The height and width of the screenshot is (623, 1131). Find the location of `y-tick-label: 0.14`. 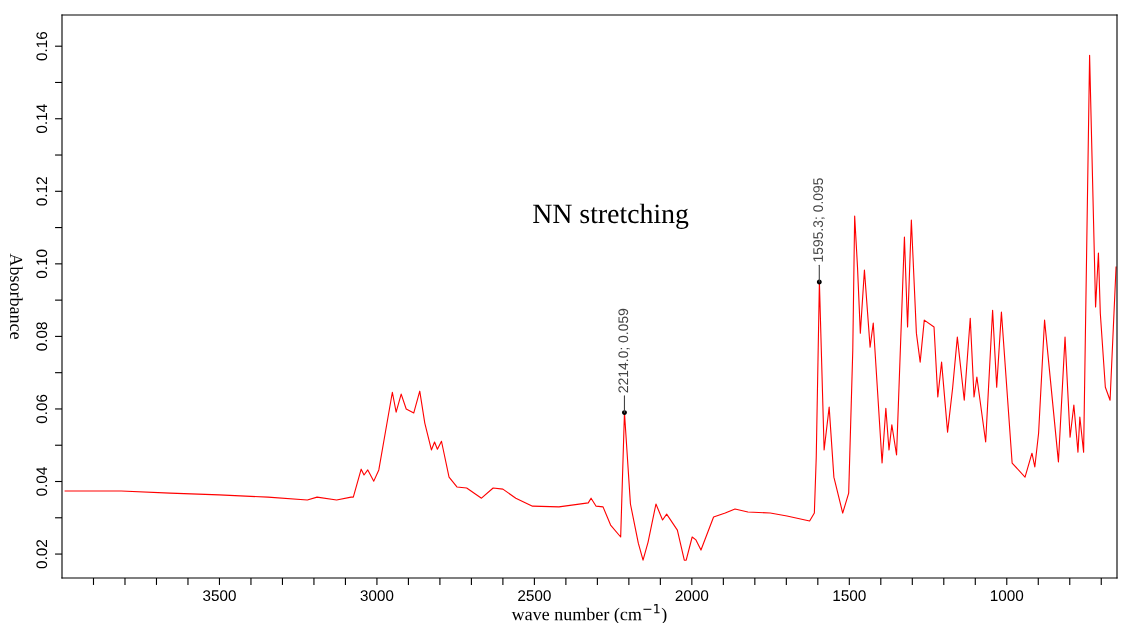

y-tick-label: 0.14 is located at coordinates (42, 119).